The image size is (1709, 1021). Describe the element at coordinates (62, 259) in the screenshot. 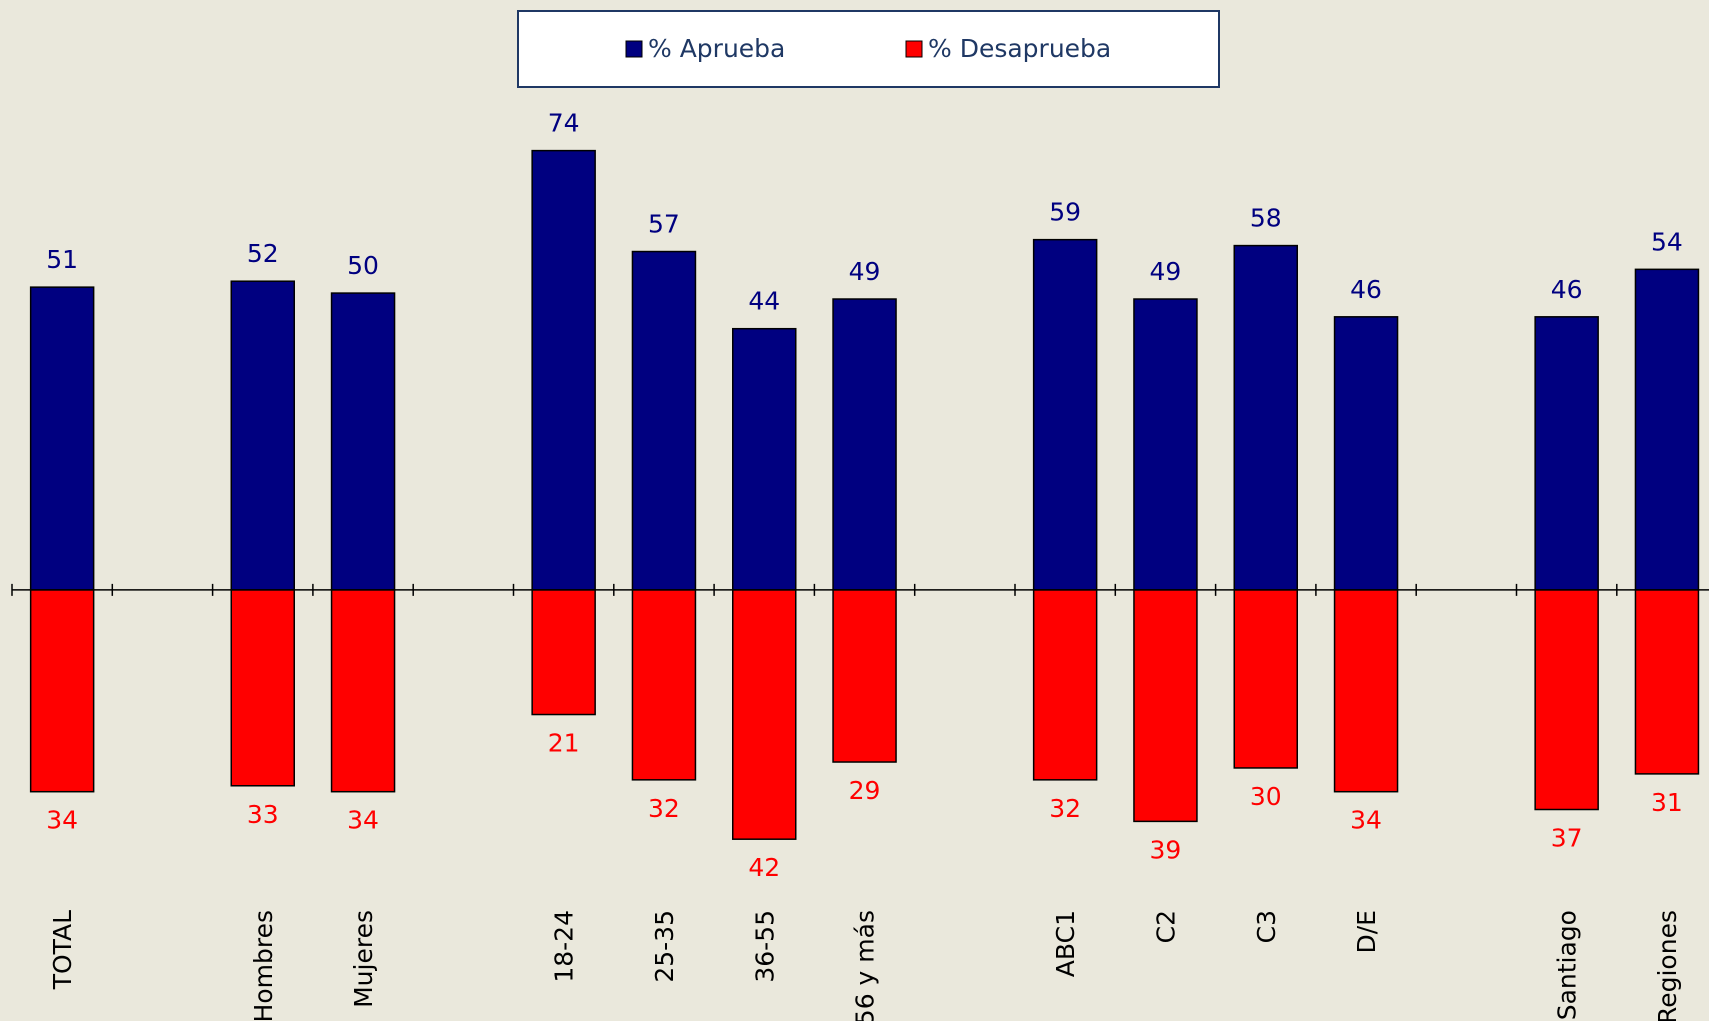

I see `data-label: 51` at that location.